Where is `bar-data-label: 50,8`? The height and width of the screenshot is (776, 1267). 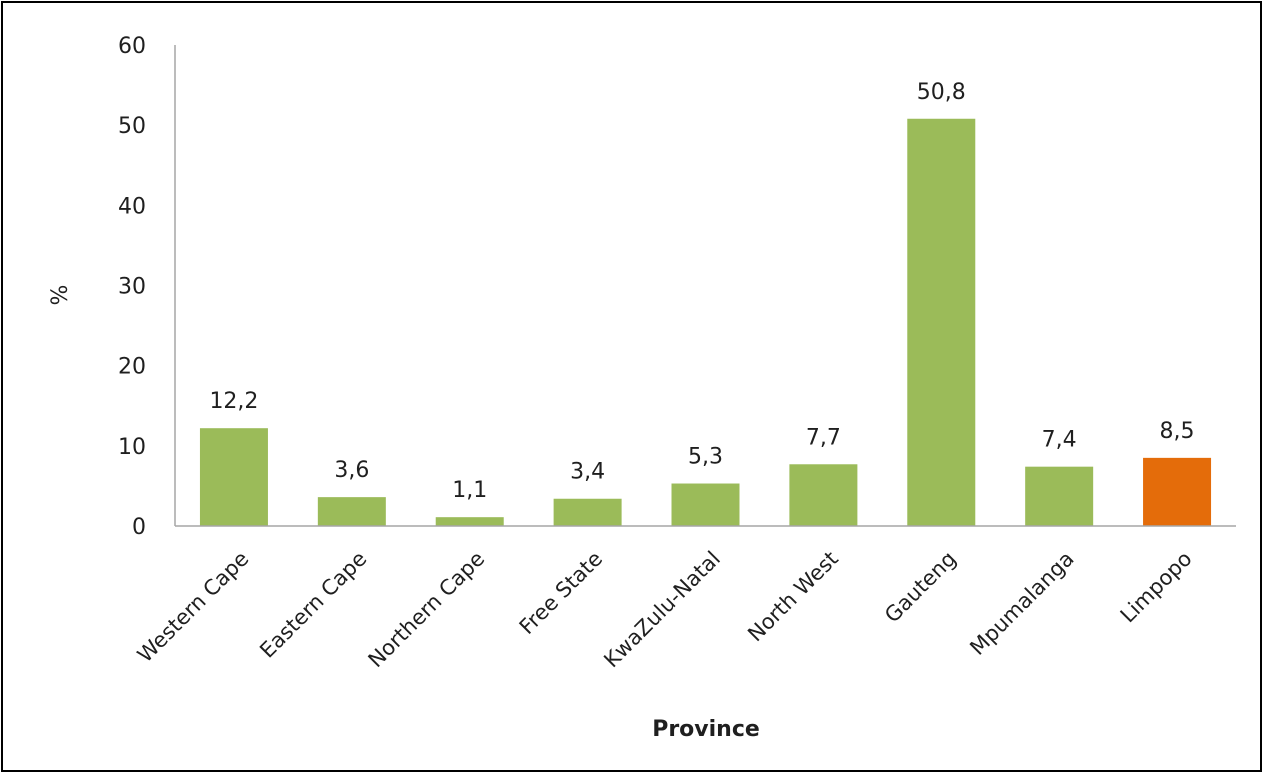 bar-data-label: 50,8 is located at coordinates (941, 92).